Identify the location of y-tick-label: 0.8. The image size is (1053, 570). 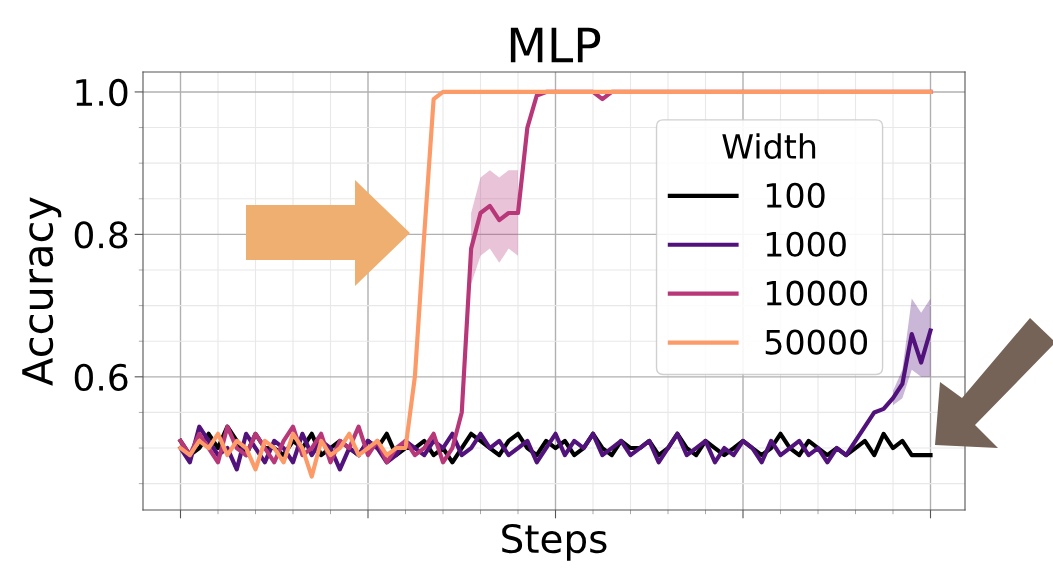
(101, 235).